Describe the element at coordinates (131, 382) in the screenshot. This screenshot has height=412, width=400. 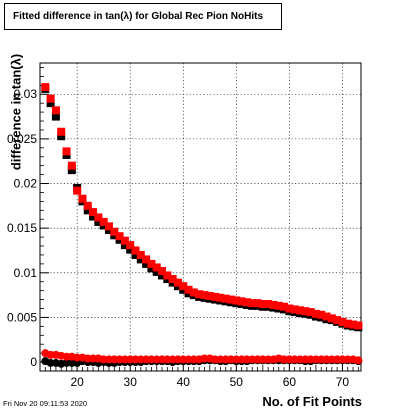
I see `x-tick-label: 30` at that location.